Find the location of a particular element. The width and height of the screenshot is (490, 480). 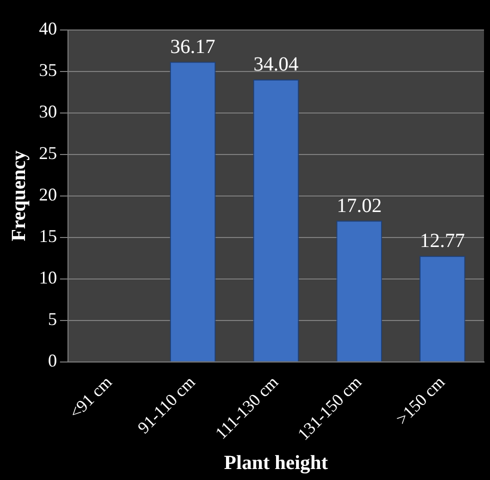

data-label: 36.17 is located at coordinates (193, 47).